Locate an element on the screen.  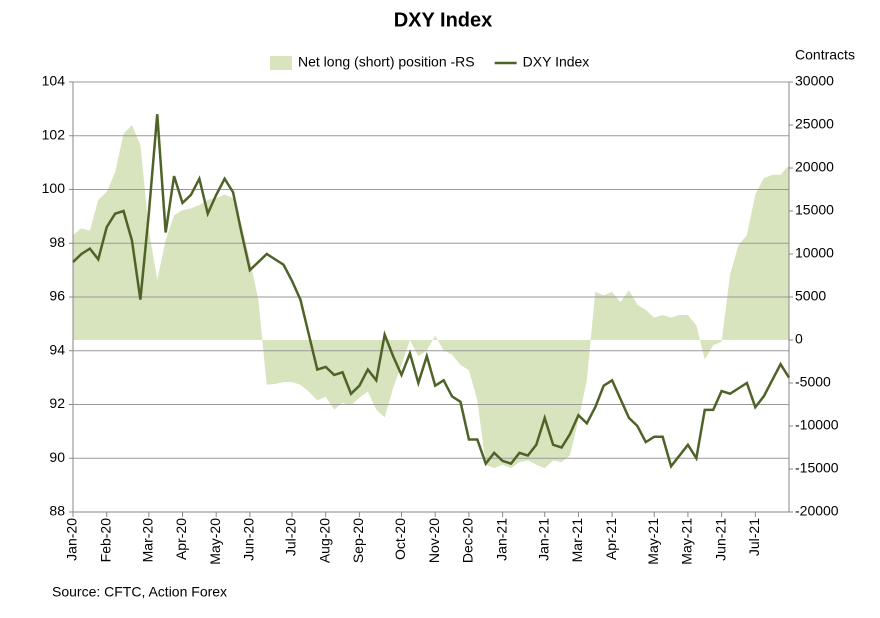
x-tick-label: Dec-20 is located at coordinates (468, 540).